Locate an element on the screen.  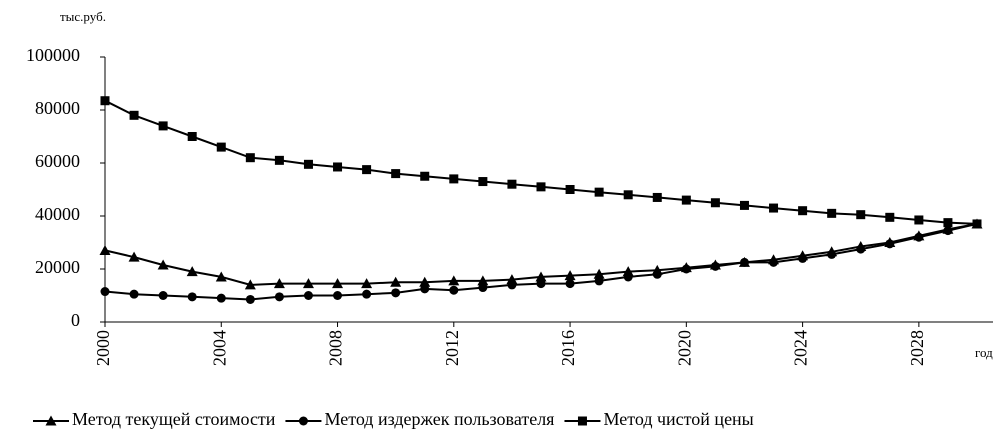
legend-label: Метод чистой цены is located at coordinates (678, 419).